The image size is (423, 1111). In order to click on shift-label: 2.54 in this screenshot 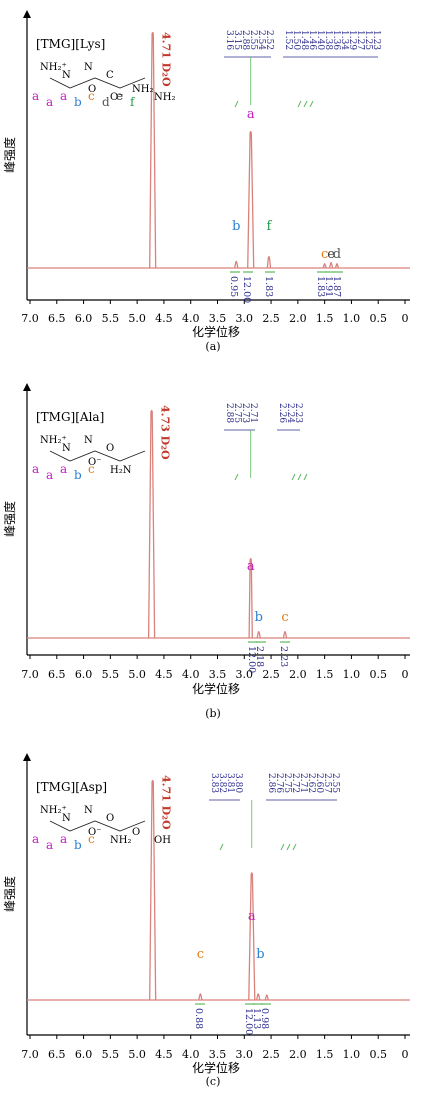, I will do `click(261, 40)`.